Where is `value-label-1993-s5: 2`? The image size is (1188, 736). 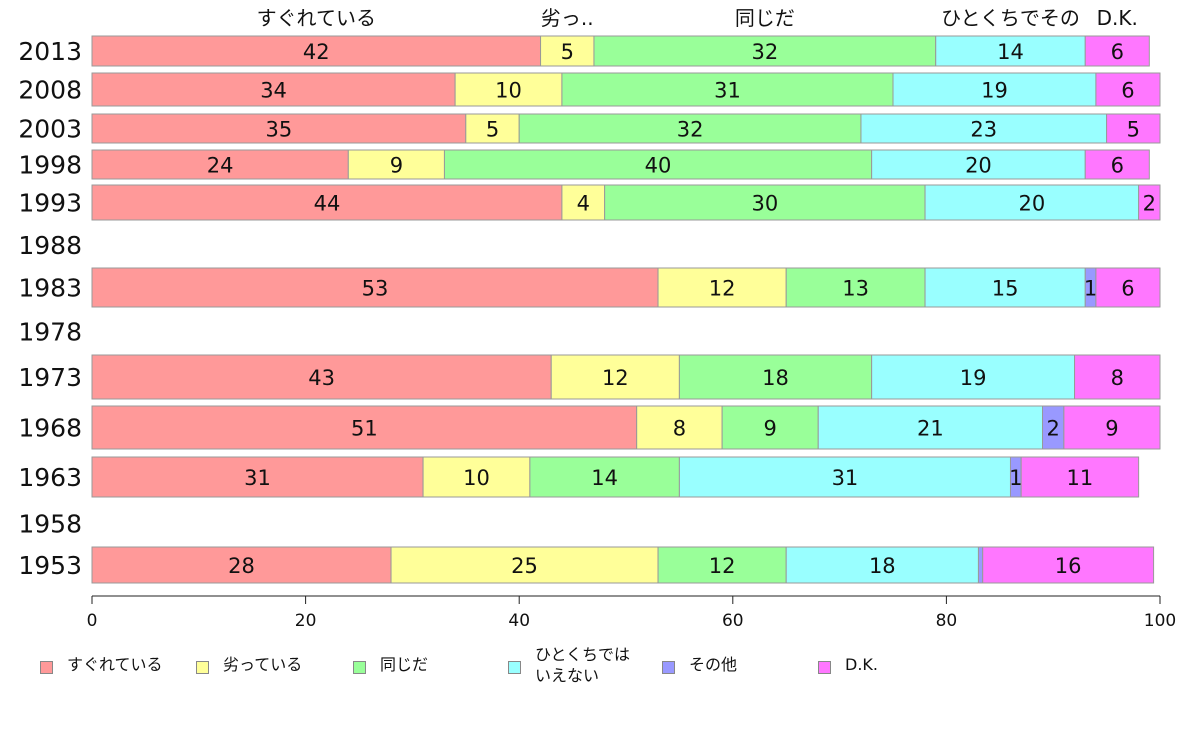 value-label-1993-s5: 2 is located at coordinates (1149, 204).